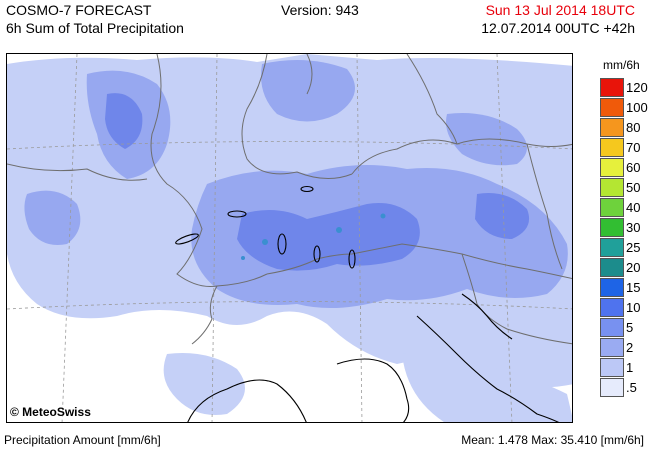 The image size is (650, 452). I want to click on legend-row: 40, so click(622, 208).